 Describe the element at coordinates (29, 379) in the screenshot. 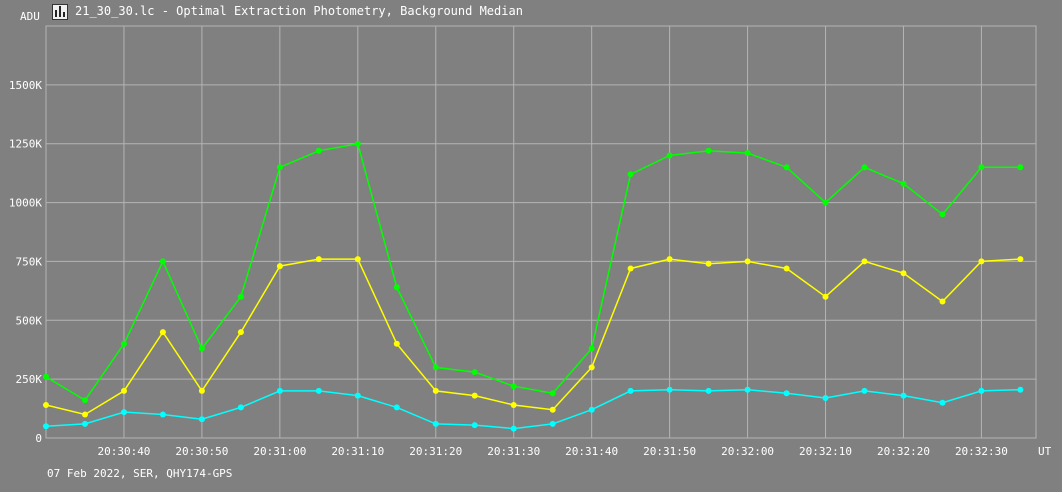

I see `y-tick-label: 250K` at that location.